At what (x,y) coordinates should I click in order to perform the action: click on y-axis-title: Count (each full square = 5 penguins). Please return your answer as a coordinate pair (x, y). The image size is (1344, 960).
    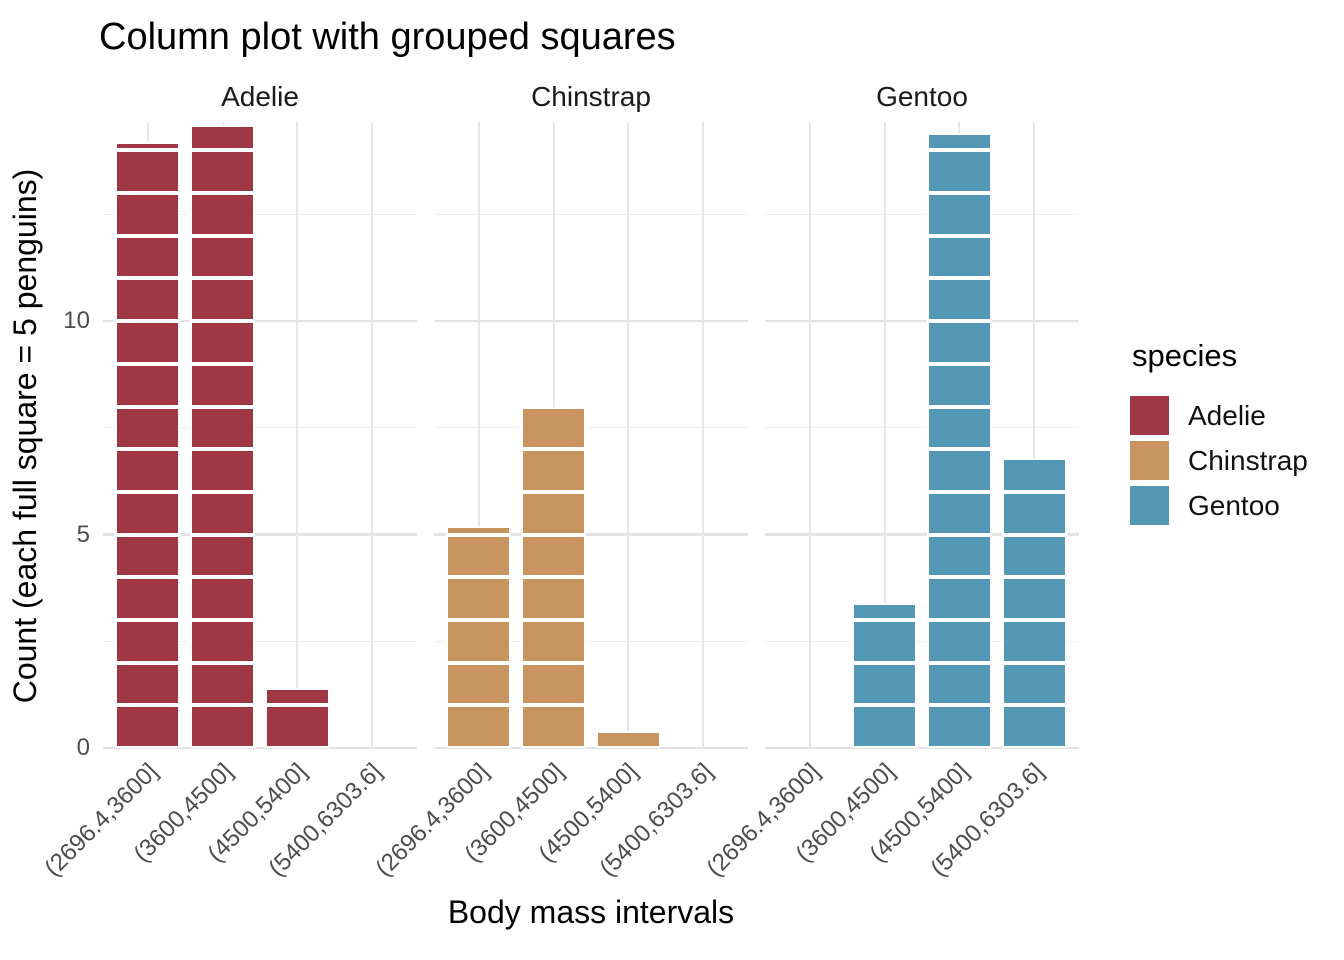
    Looking at the image, I should click on (25, 436).